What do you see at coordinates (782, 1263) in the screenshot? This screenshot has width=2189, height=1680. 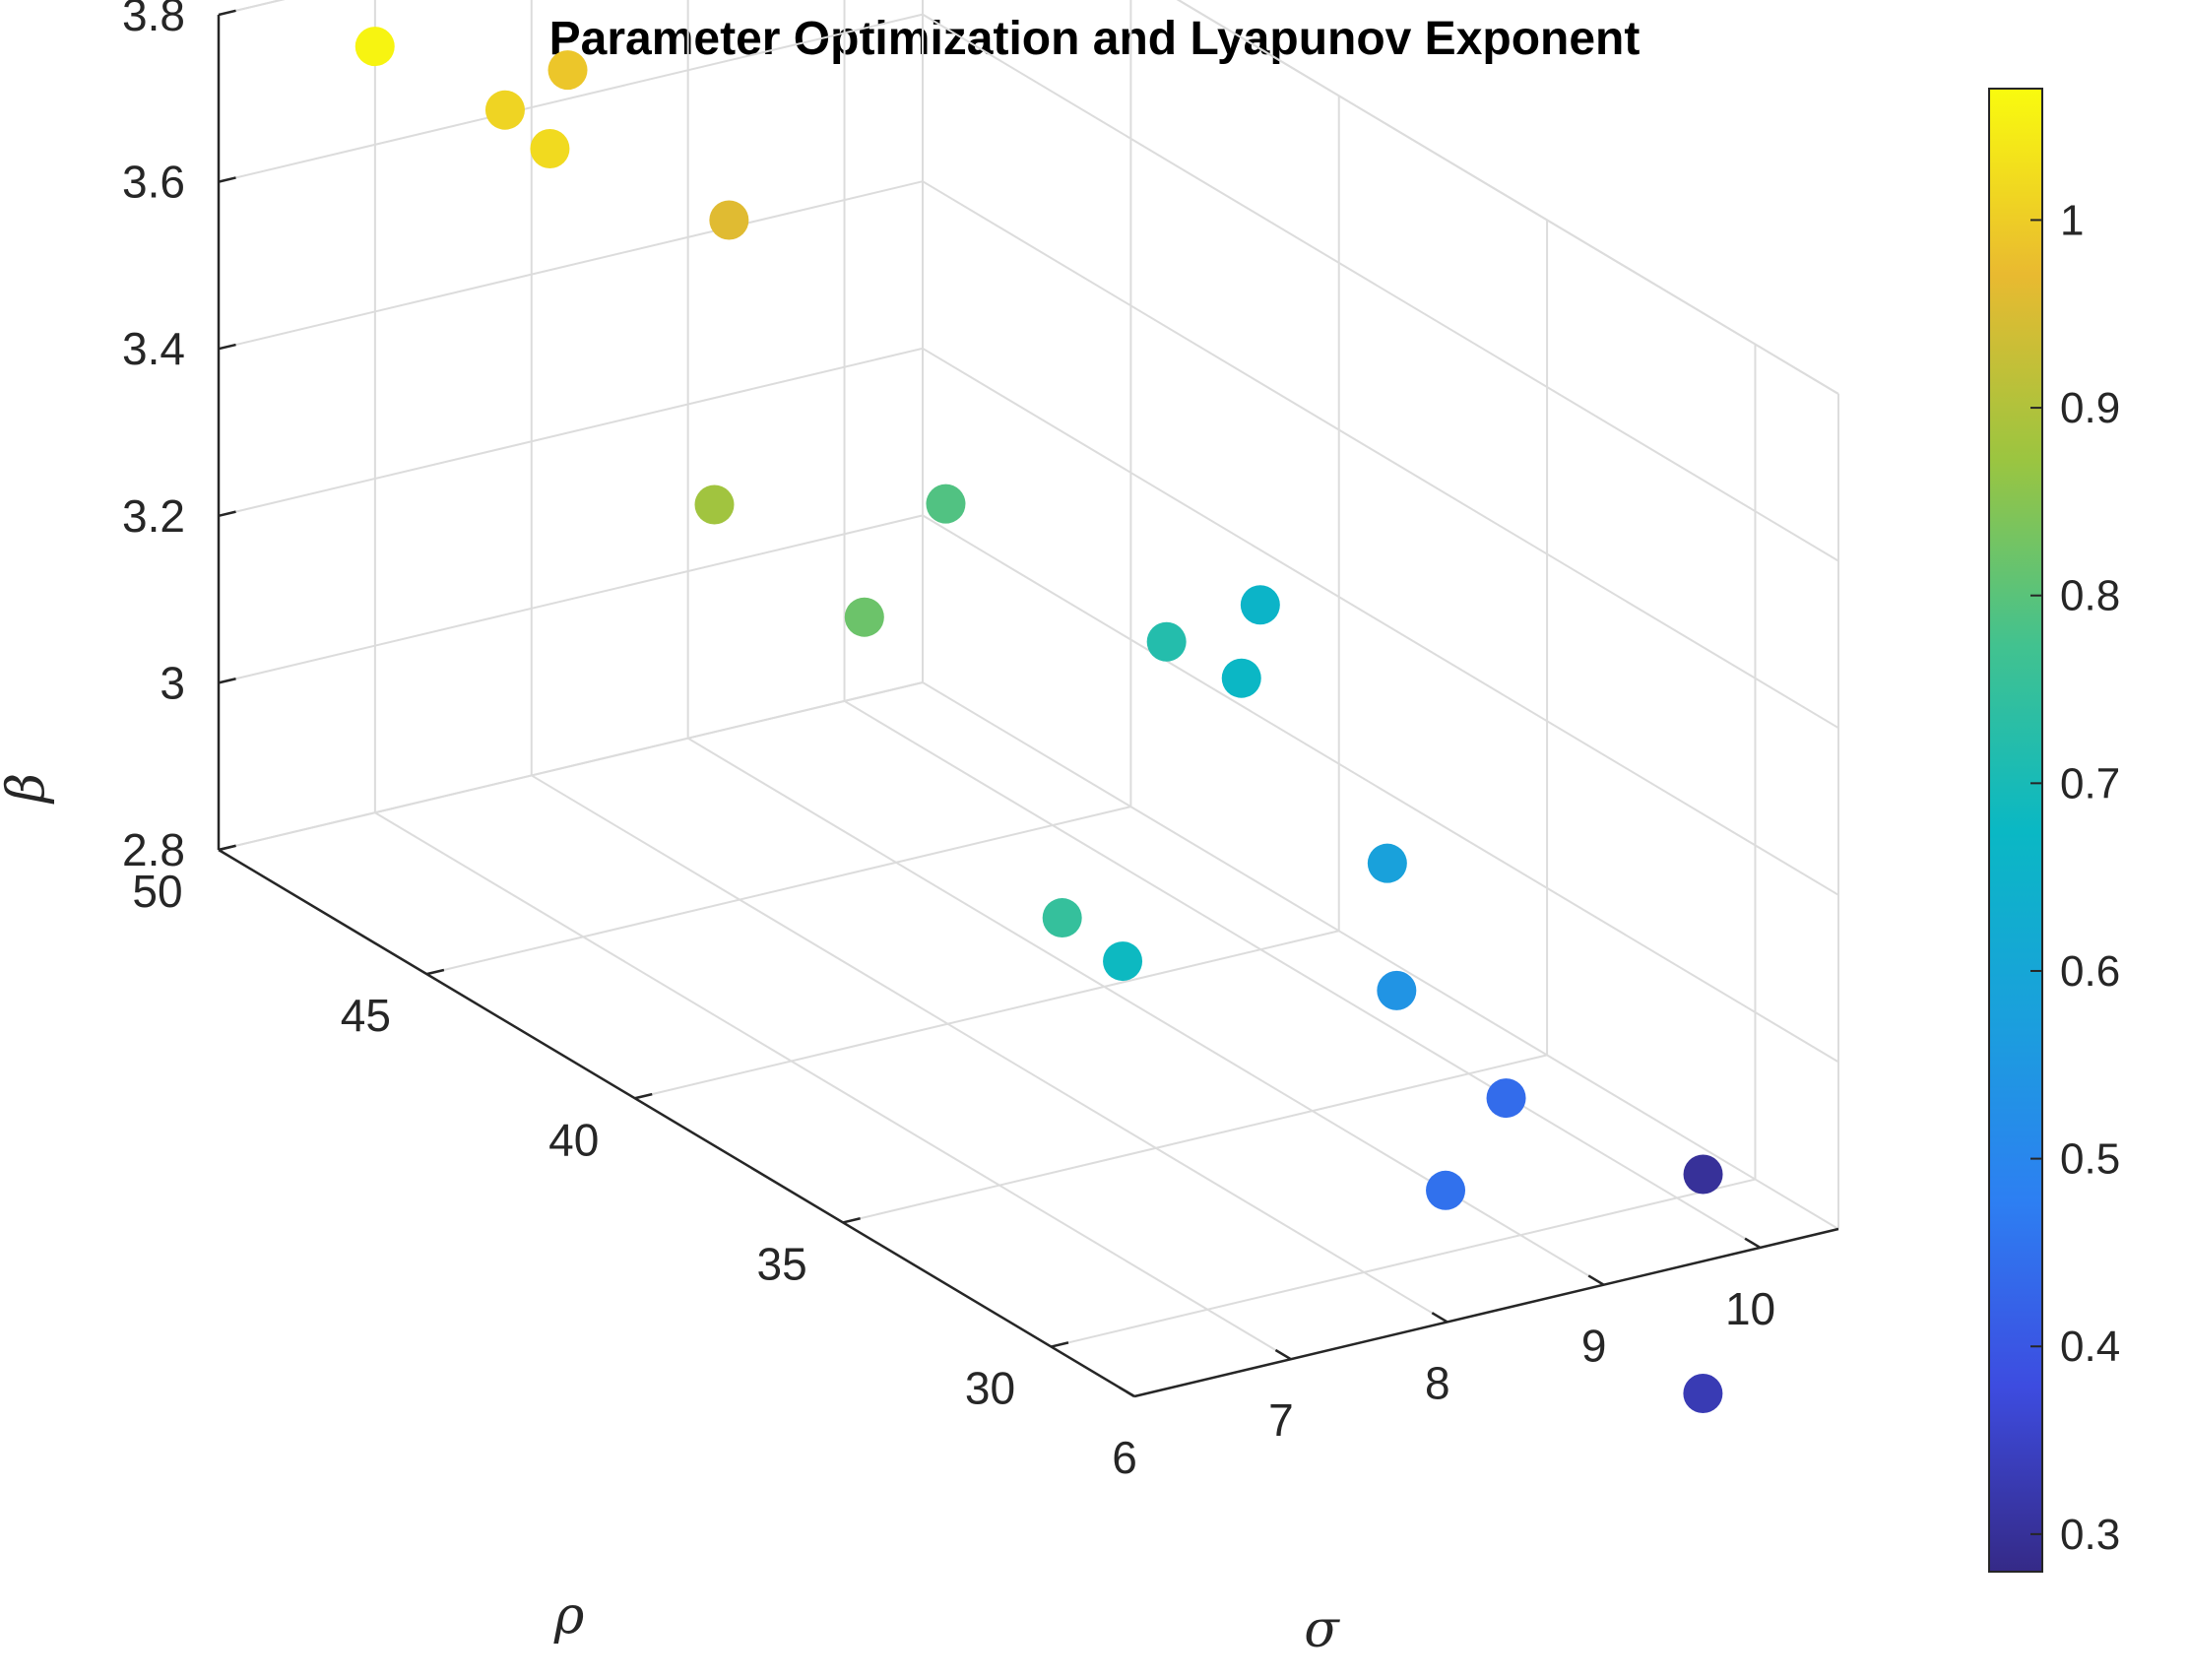 I see `y-tick-label: 35` at bounding box center [782, 1263].